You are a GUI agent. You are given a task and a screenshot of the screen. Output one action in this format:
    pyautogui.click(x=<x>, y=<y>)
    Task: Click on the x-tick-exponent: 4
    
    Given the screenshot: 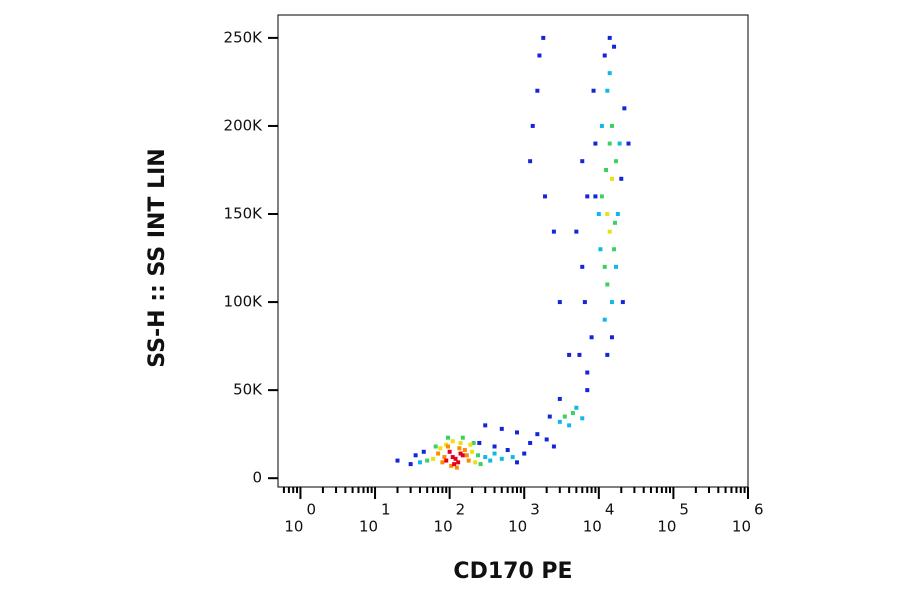 What is the action you would take?
    pyautogui.click(x=610, y=510)
    